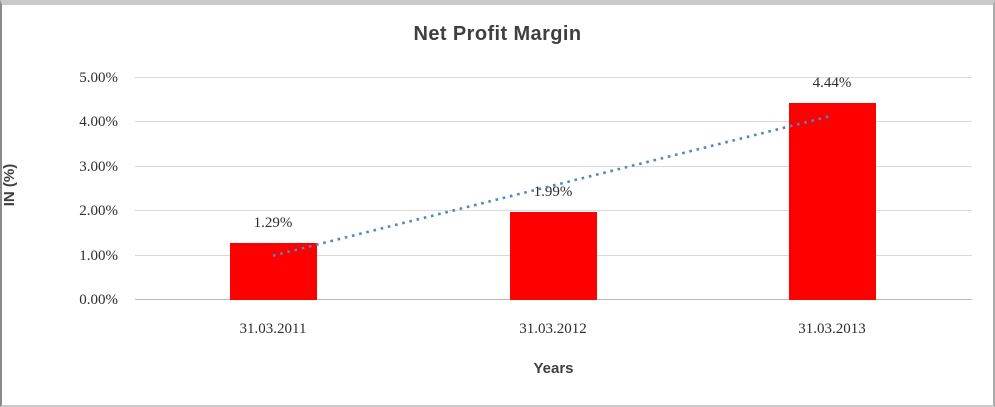 This screenshot has height=407, width=995. I want to click on bar-value-label: 1.29%, so click(273, 222).